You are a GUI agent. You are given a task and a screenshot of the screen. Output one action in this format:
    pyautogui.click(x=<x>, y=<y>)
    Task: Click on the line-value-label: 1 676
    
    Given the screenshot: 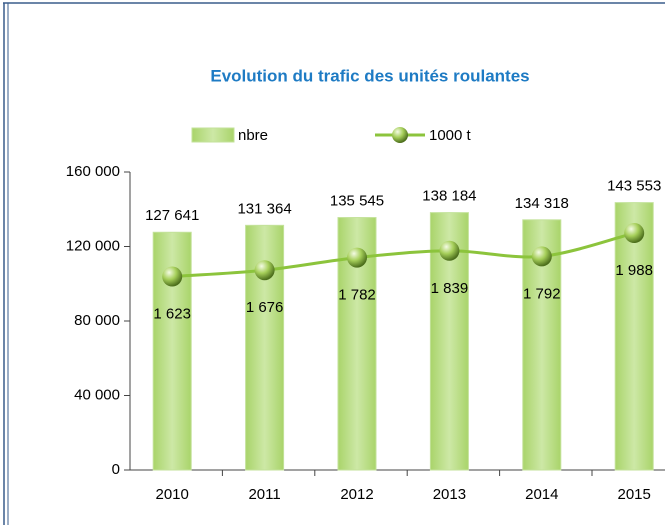 What is the action you would take?
    pyautogui.click(x=265, y=307)
    